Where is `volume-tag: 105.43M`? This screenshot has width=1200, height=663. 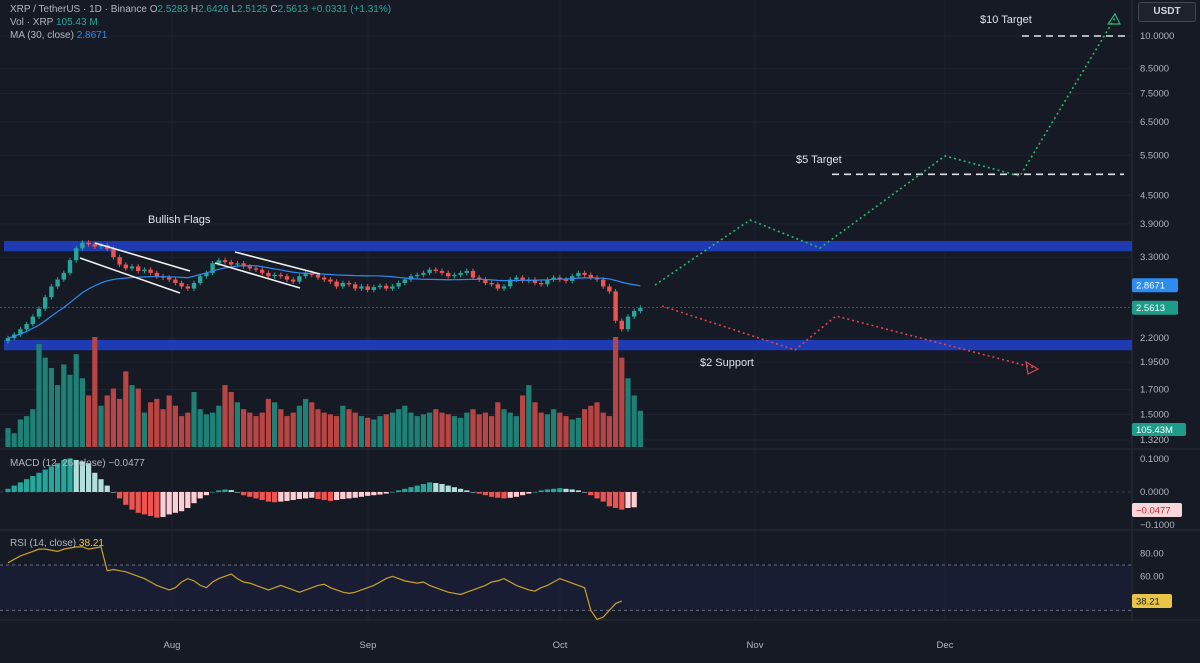
volume-tag: 105.43M is located at coordinates (1154, 430).